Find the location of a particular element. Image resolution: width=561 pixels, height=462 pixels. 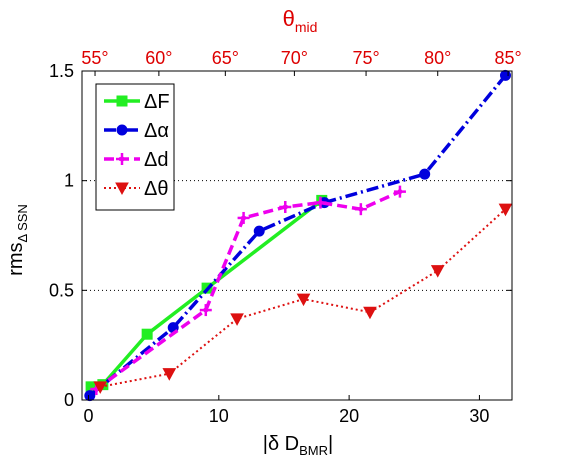

legend-entry: ΔF is located at coordinates (137, 102).